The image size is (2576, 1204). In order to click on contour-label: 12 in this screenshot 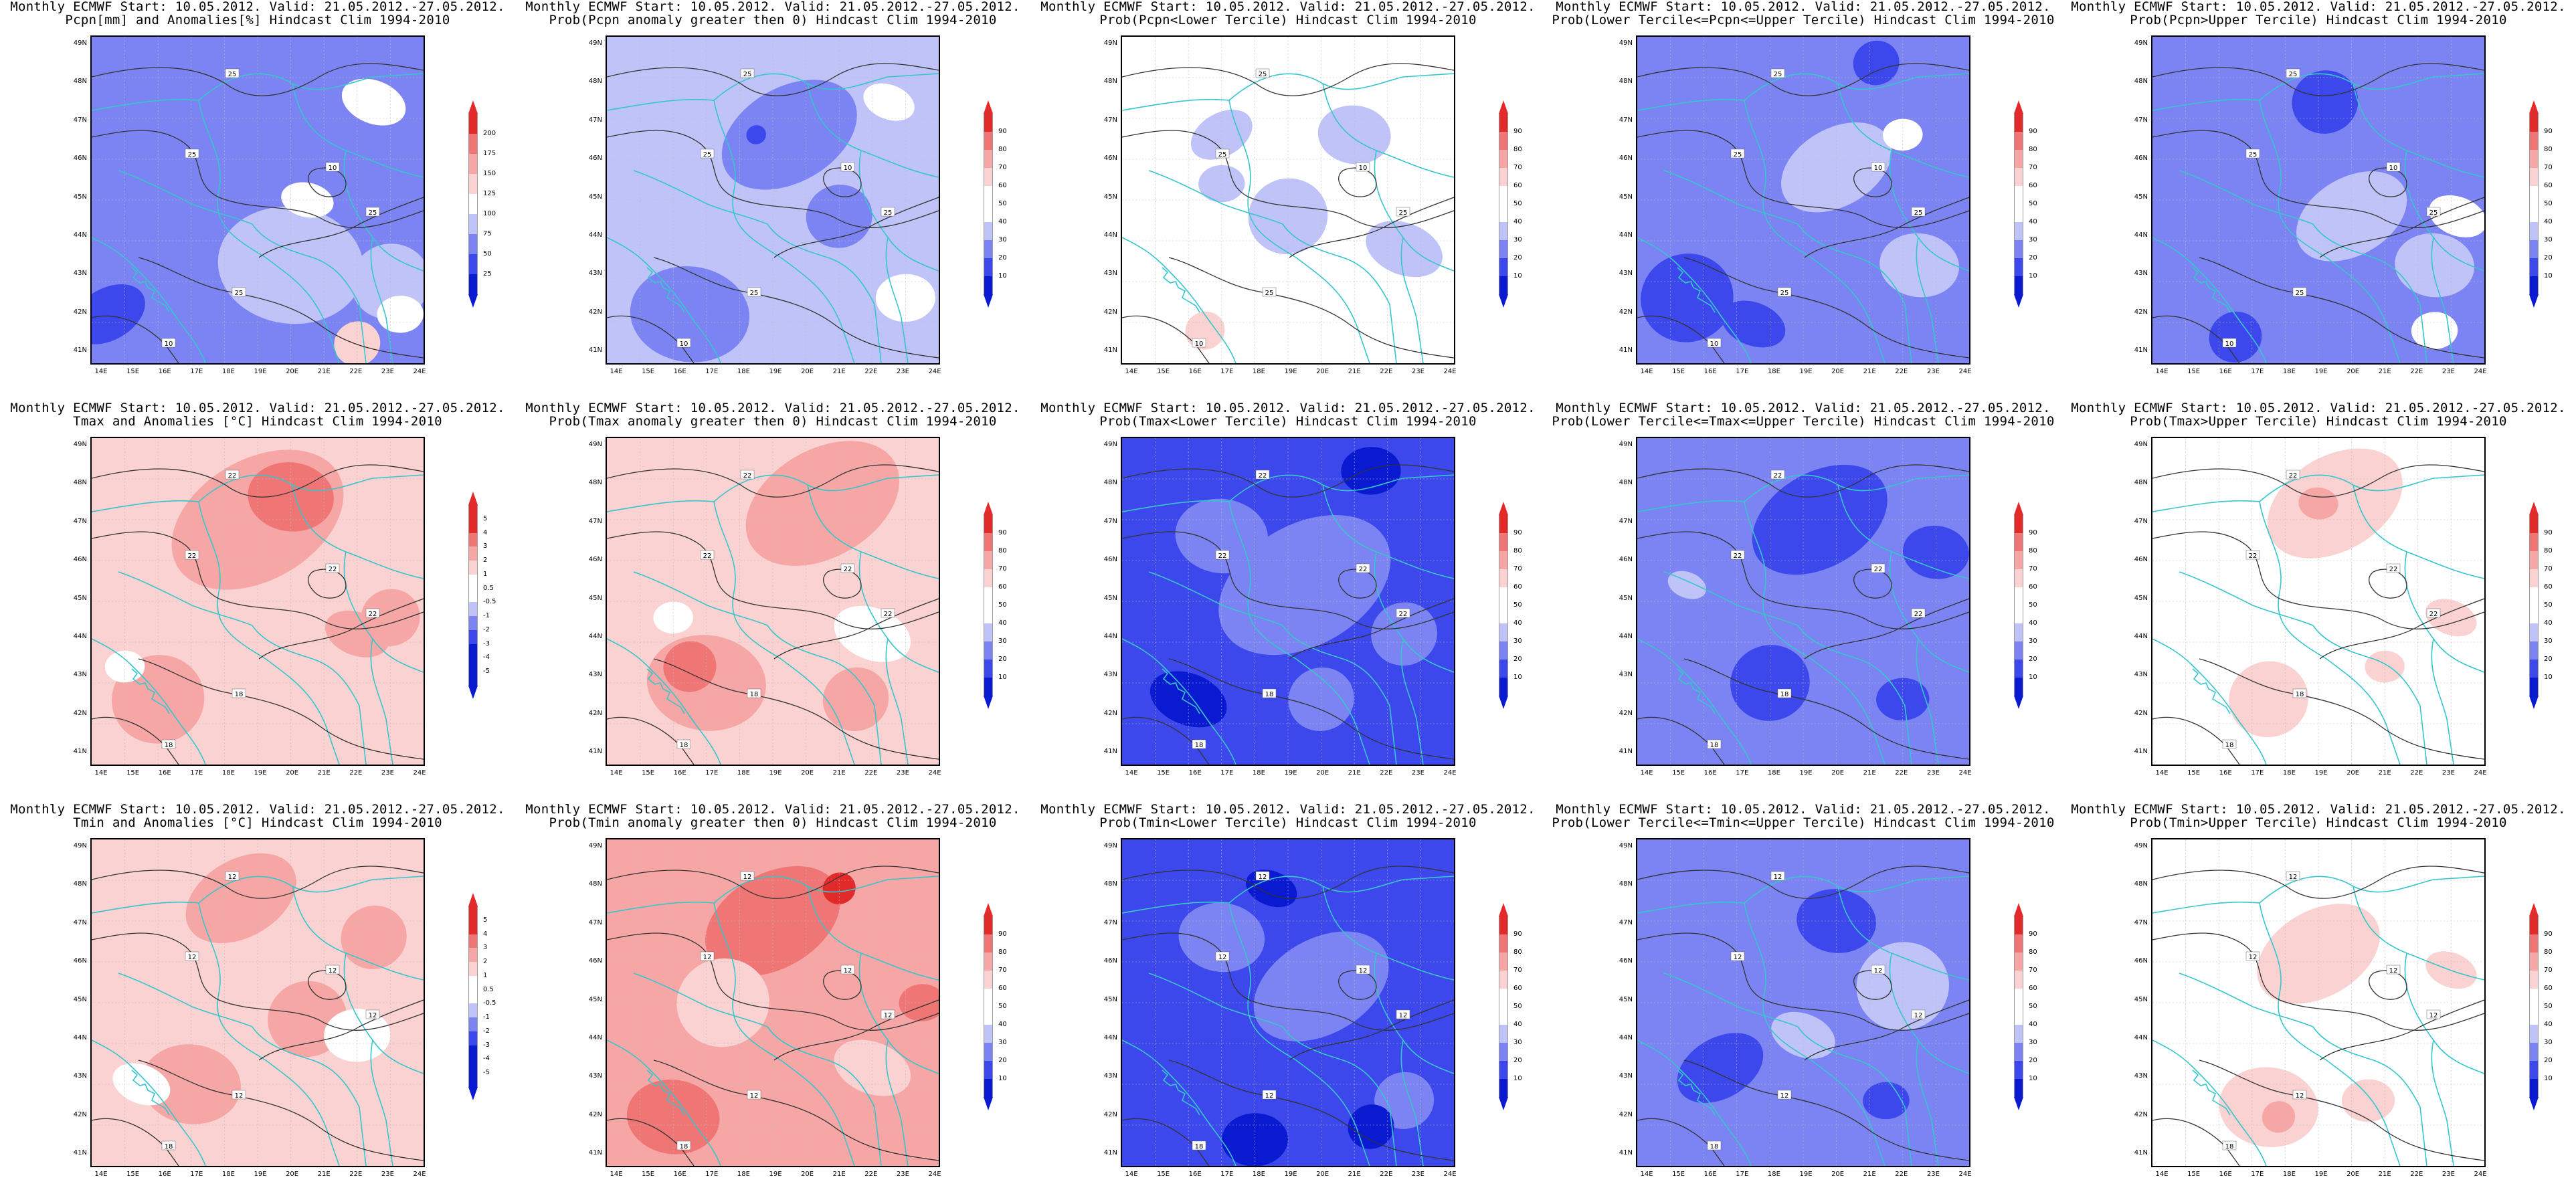, I will do `click(1269, 1096)`.